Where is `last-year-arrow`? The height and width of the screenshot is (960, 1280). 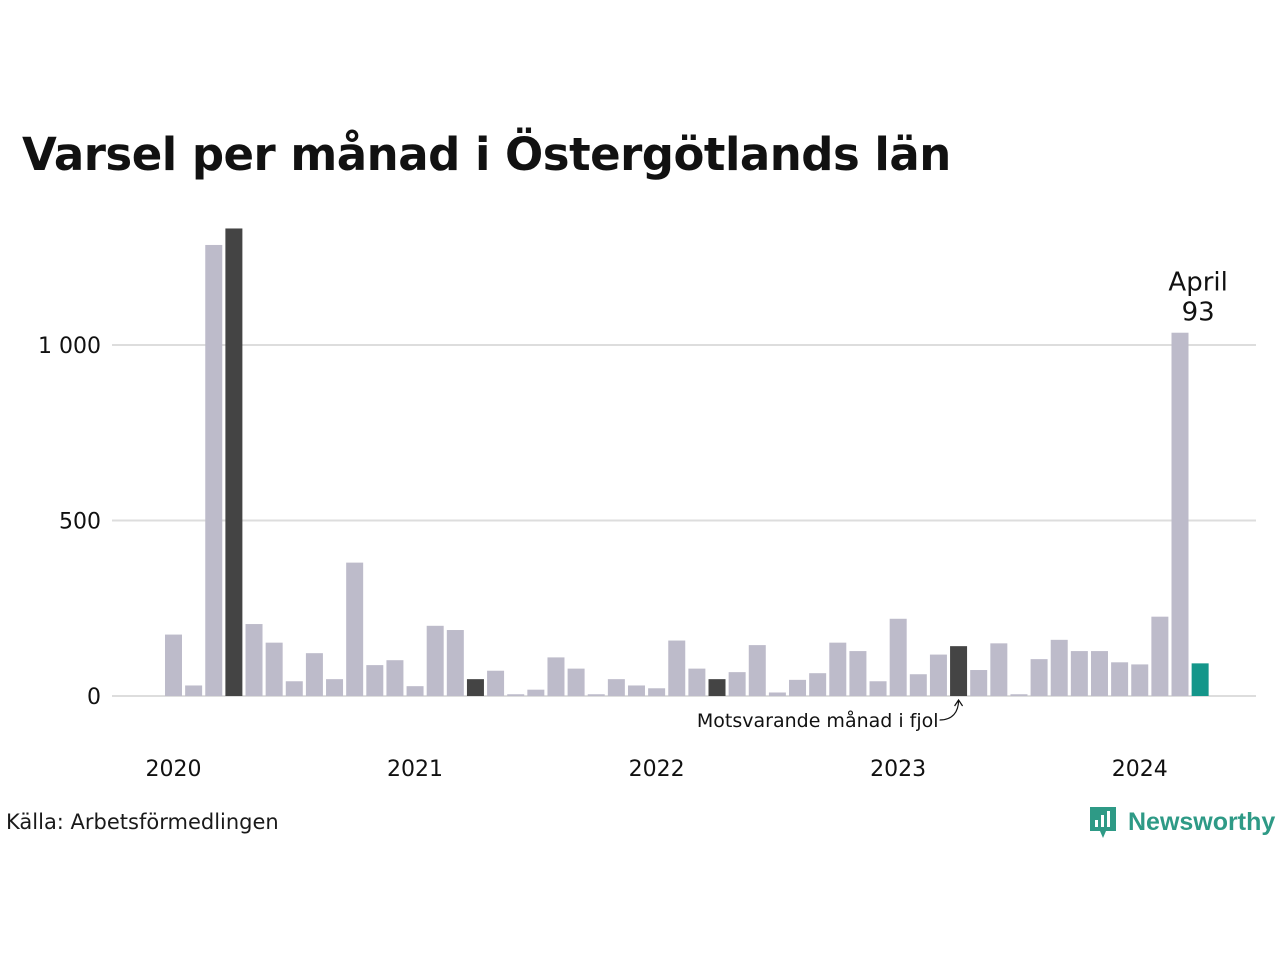 last-year-arrow is located at coordinates (951, 709).